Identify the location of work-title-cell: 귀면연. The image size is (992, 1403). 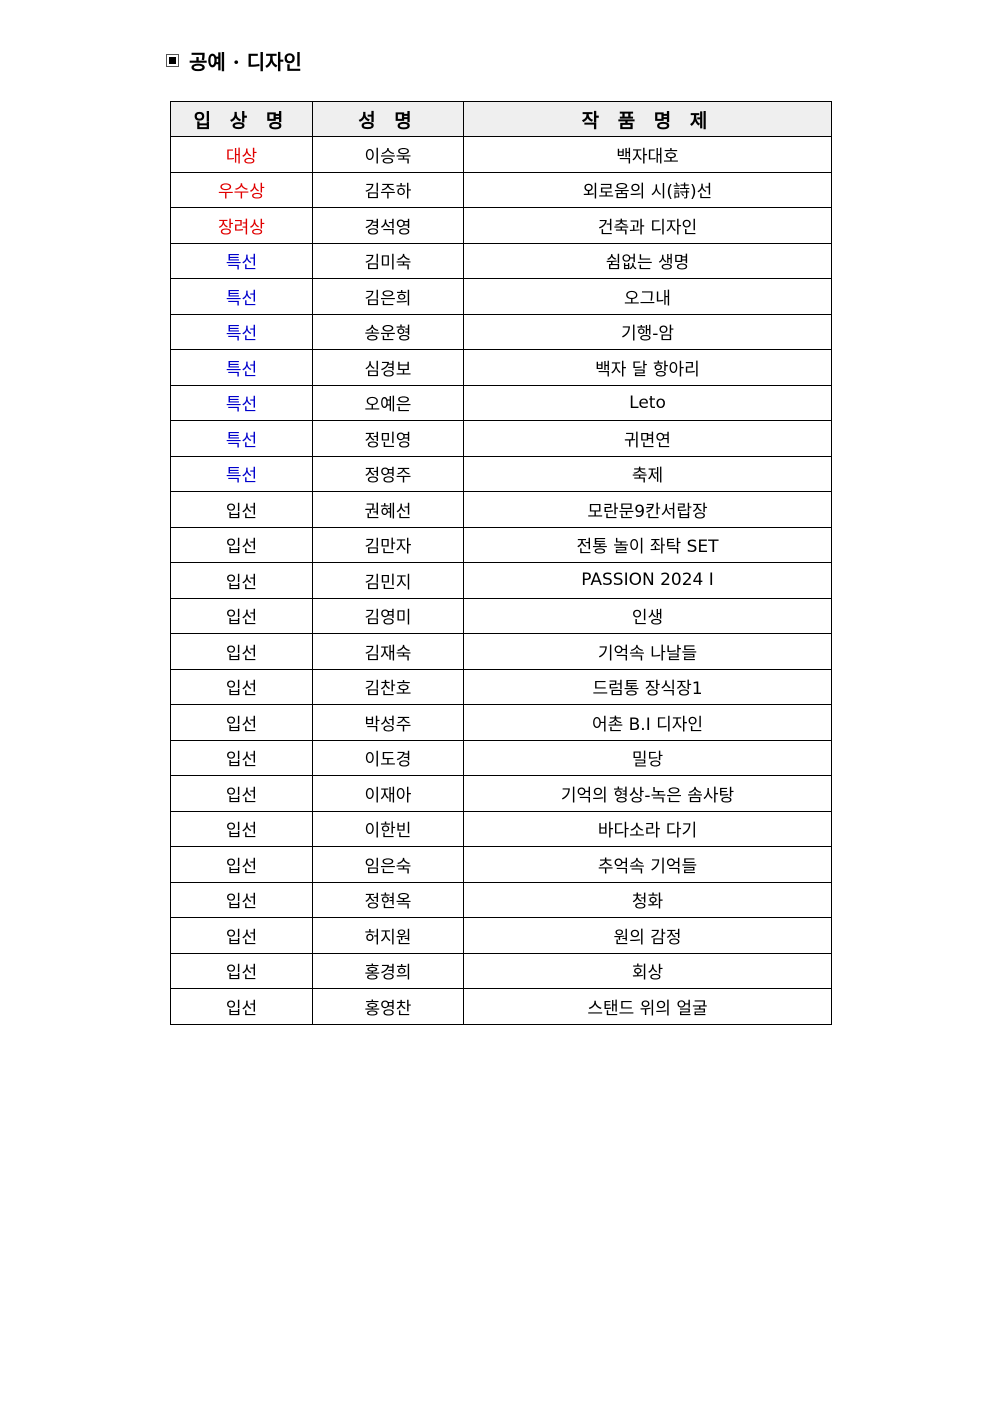
(647, 438).